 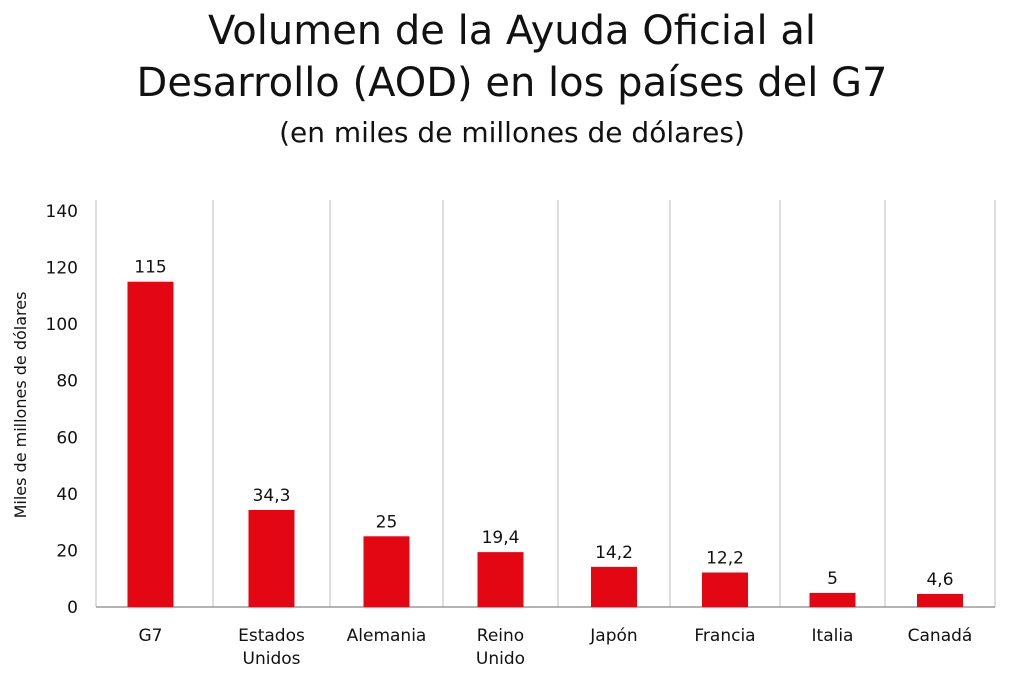 I want to click on bar-value-label-4: 14,2, so click(x=614, y=553).